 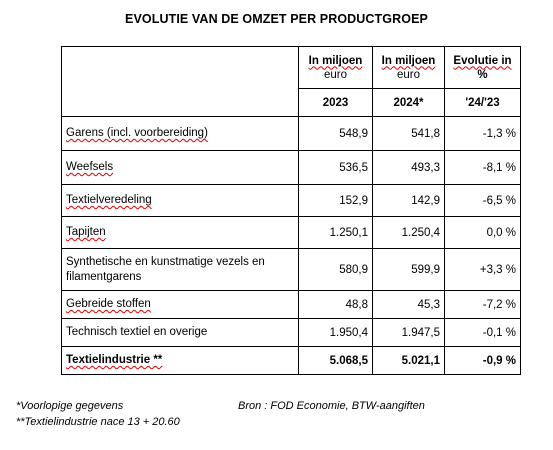 What do you see at coordinates (335, 60) in the screenshot?
I see `header-2023-unit-line1: In miljoen` at bounding box center [335, 60].